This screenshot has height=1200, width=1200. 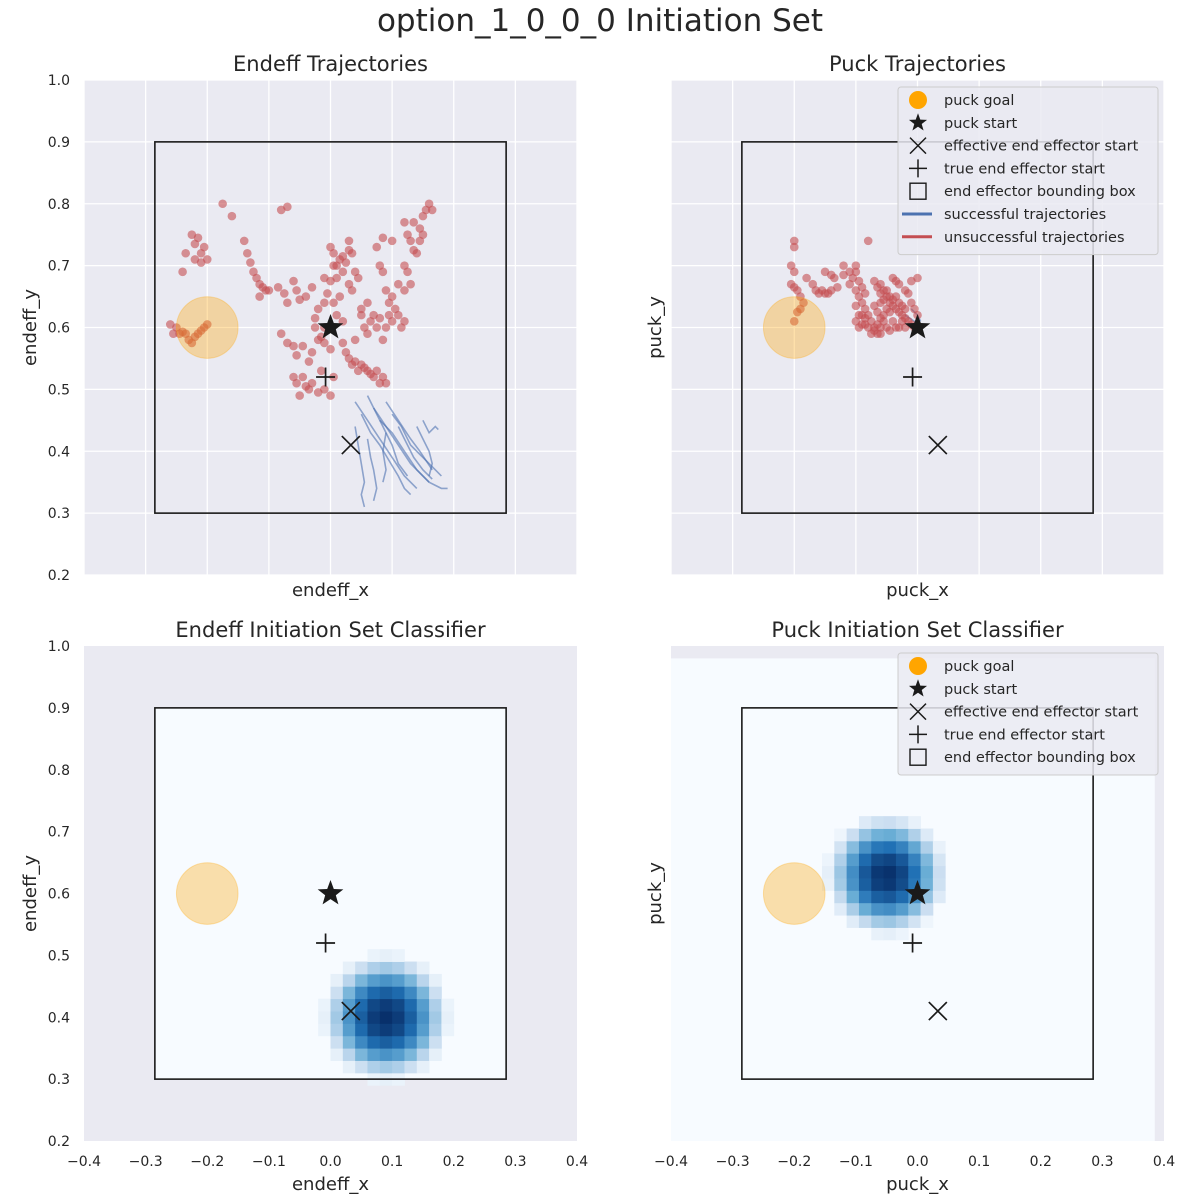 What do you see at coordinates (600, 21) in the screenshot?
I see `figure-title: option_1_0_0_0 Initiation Set` at bounding box center [600, 21].